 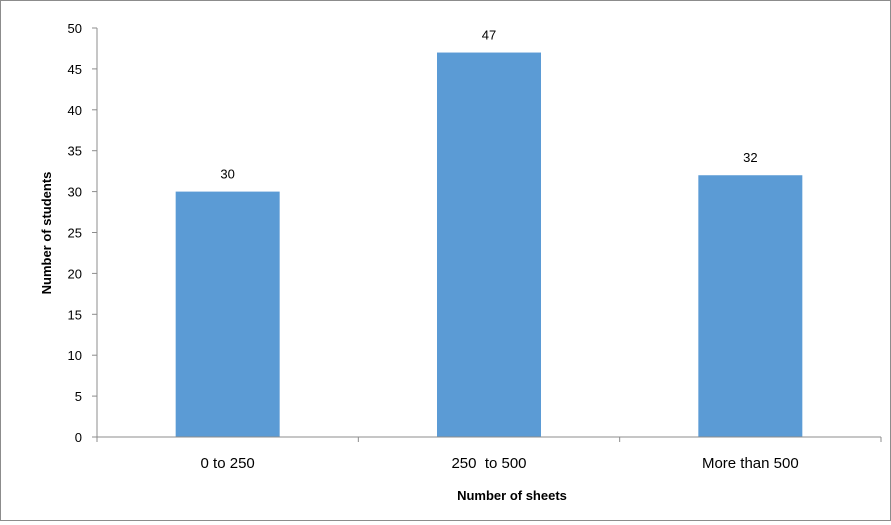 What do you see at coordinates (489, 454) in the screenshot?
I see `x-axis-ticks: 0 to 250 250 to 500 More than 500` at bounding box center [489, 454].